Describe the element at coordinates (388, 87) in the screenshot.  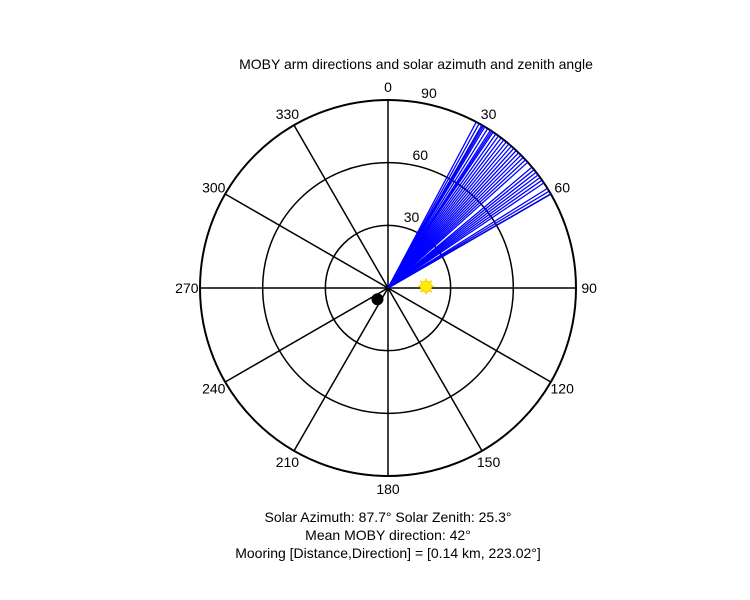
I see `angle-label-0: 0` at that location.